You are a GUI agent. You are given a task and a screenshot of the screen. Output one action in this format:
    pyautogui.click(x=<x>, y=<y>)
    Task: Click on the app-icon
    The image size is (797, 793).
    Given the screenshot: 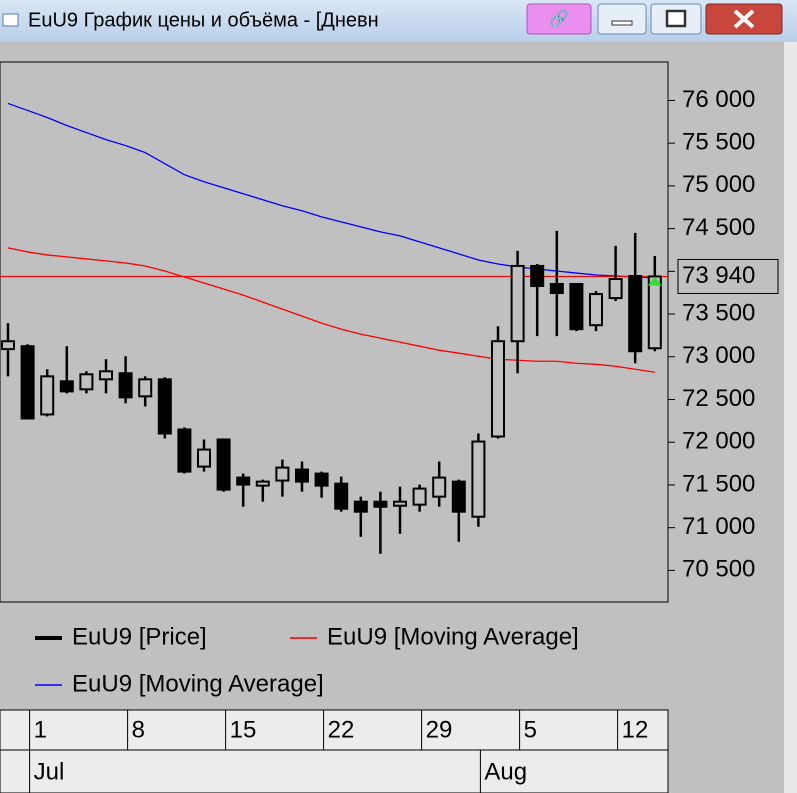 What is the action you would take?
    pyautogui.click(x=10, y=20)
    